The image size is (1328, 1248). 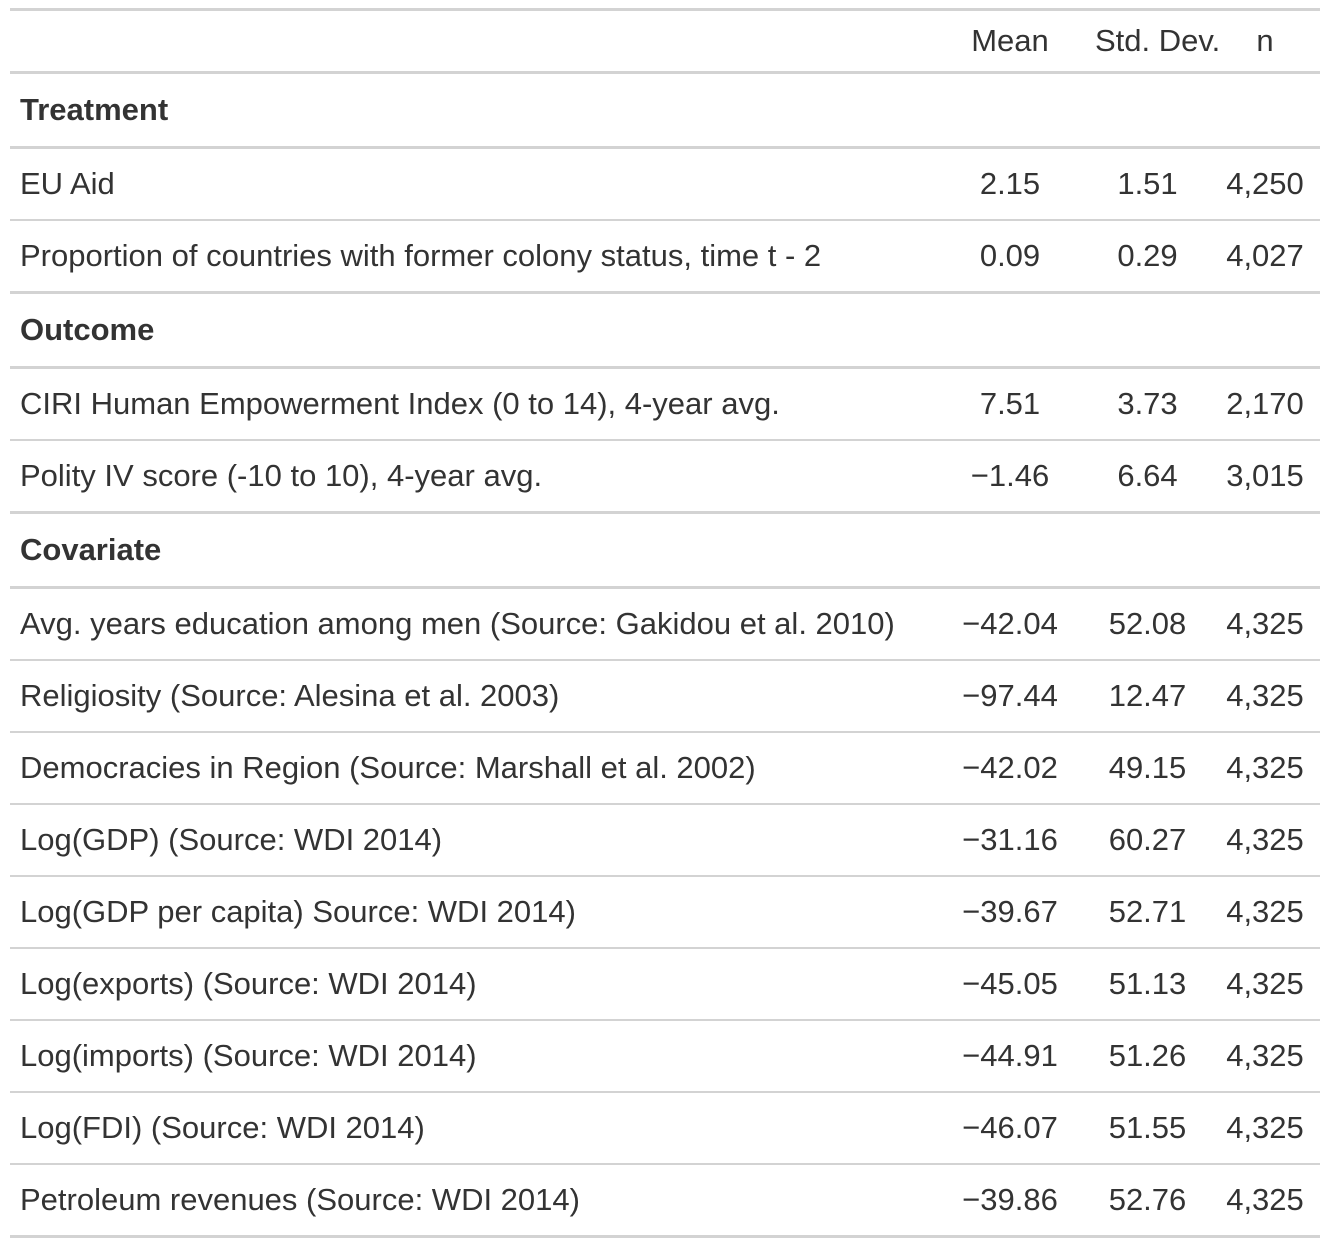 What do you see at coordinates (1010, 403) in the screenshot?
I see `row-mean: 7.51` at bounding box center [1010, 403].